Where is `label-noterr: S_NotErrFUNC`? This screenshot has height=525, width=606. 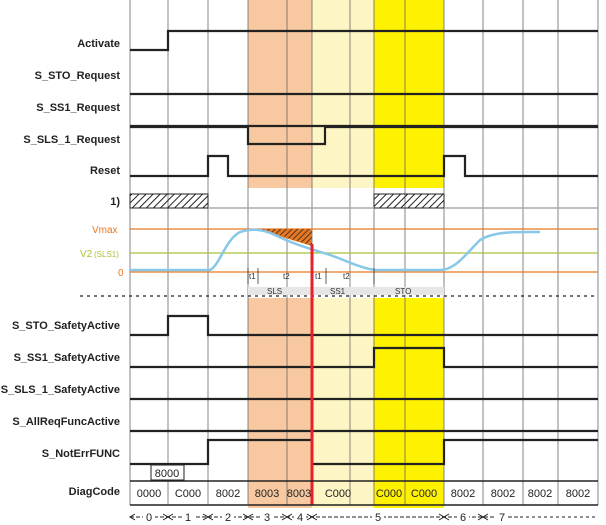
label-noterr: S_NotErrFUNC is located at coordinates (81, 454).